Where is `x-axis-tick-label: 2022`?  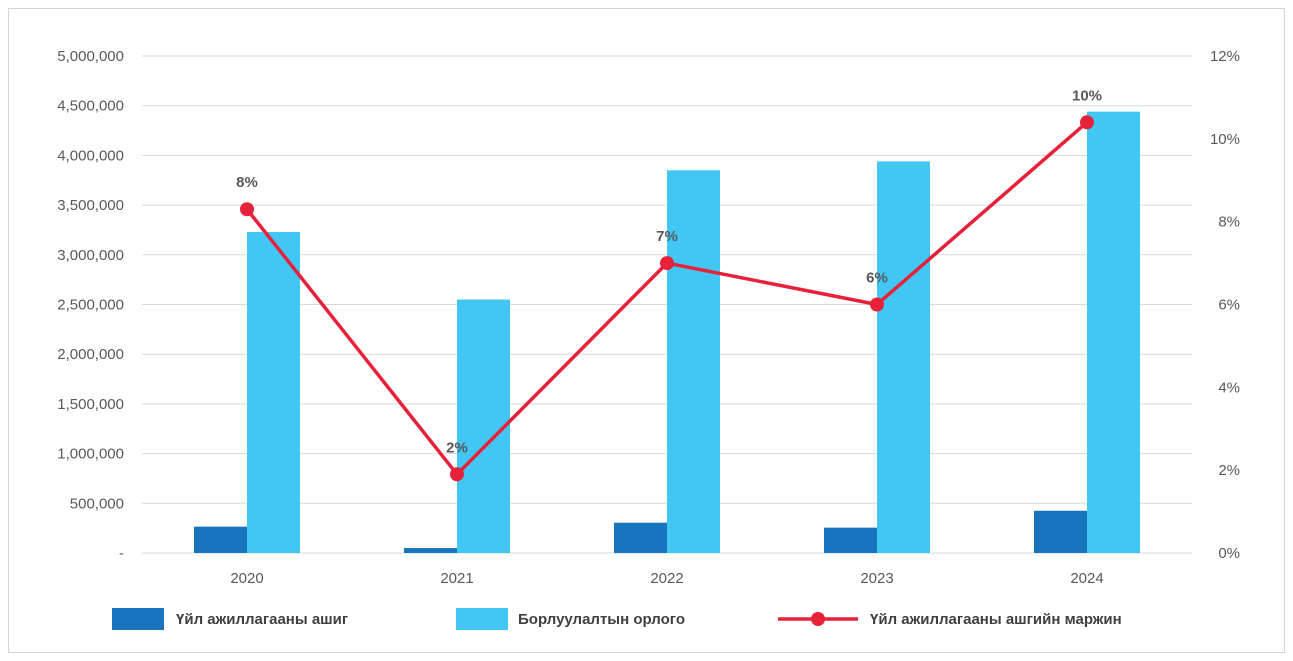 x-axis-tick-label: 2022 is located at coordinates (666, 578).